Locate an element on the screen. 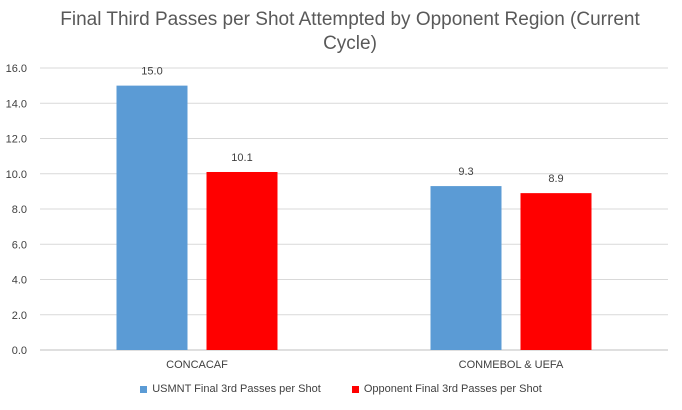 The height and width of the screenshot is (410, 682). legend-label-opponent: Opponent Final 3rd Passes per Shot is located at coordinates (452, 389).